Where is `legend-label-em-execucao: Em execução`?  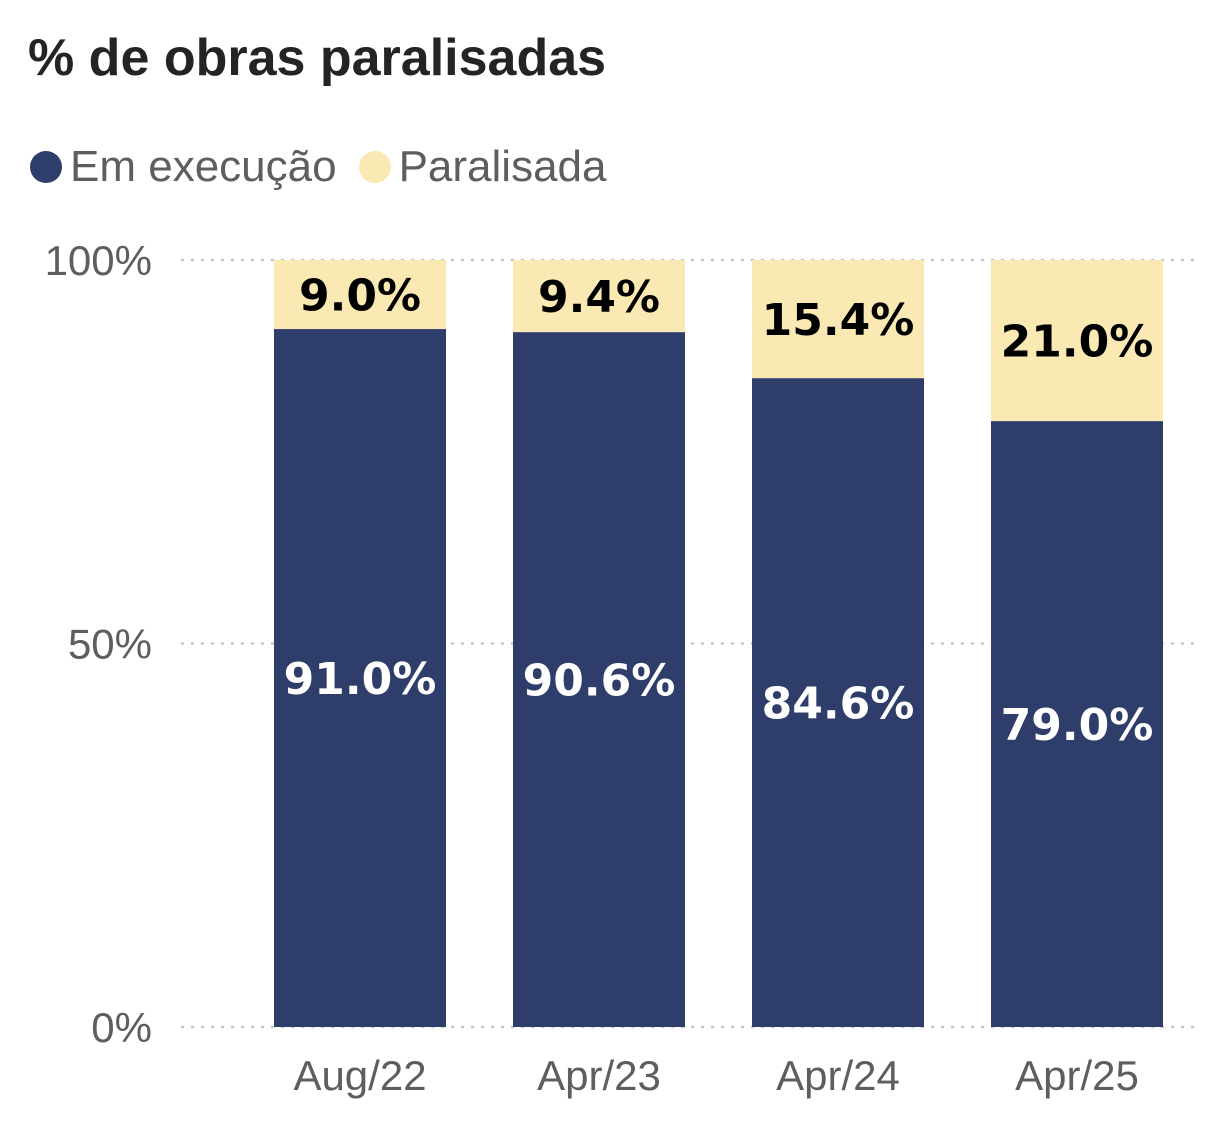 legend-label-em-execucao: Em execução is located at coordinates (203, 166).